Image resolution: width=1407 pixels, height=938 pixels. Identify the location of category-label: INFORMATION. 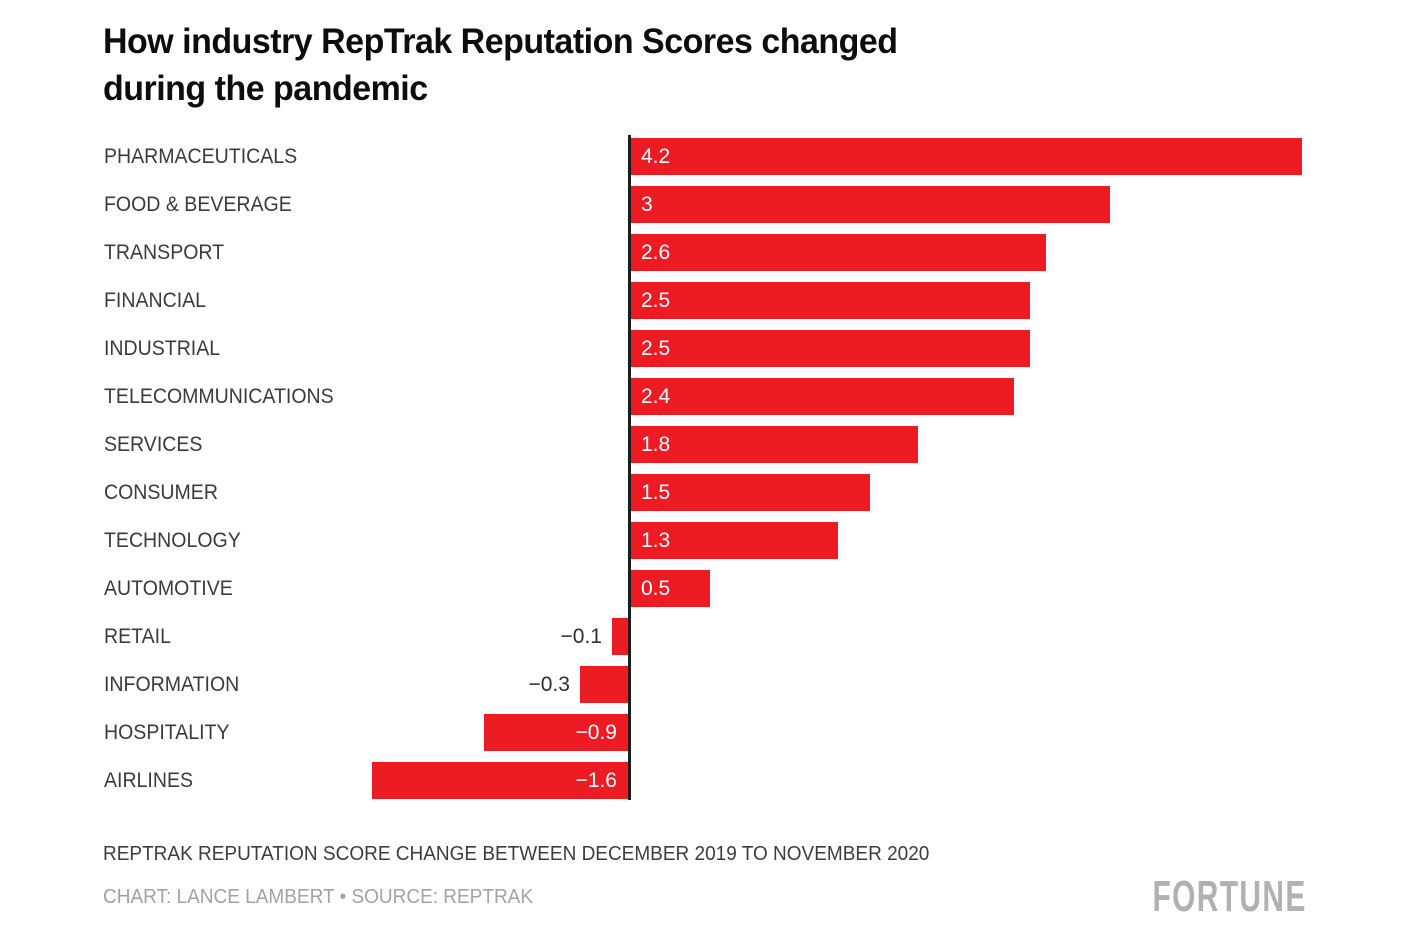
(172, 684).